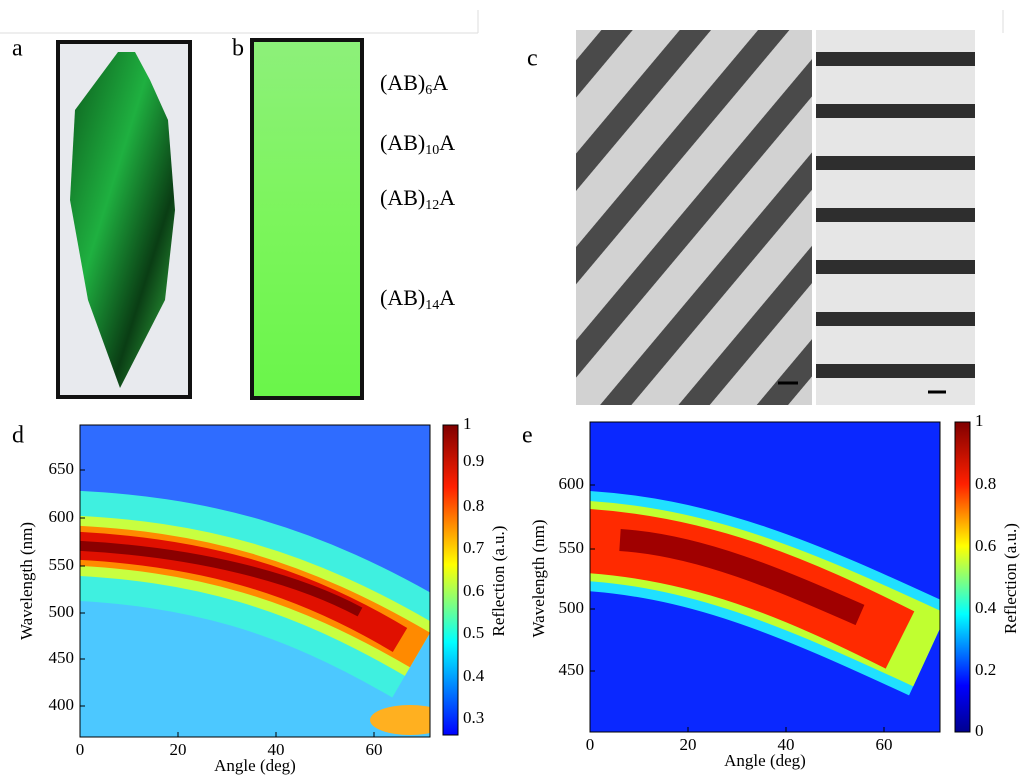  I want to click on colorbar-tick-label: 0.7, so click(474, 547).